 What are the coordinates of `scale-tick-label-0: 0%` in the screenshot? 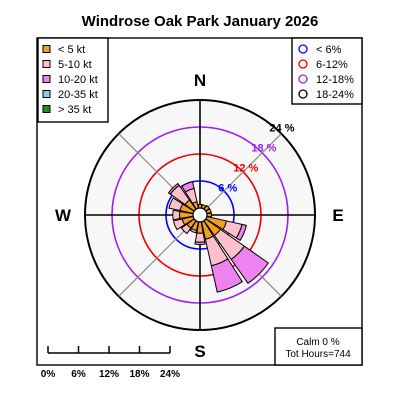 It's located at (48, 374).